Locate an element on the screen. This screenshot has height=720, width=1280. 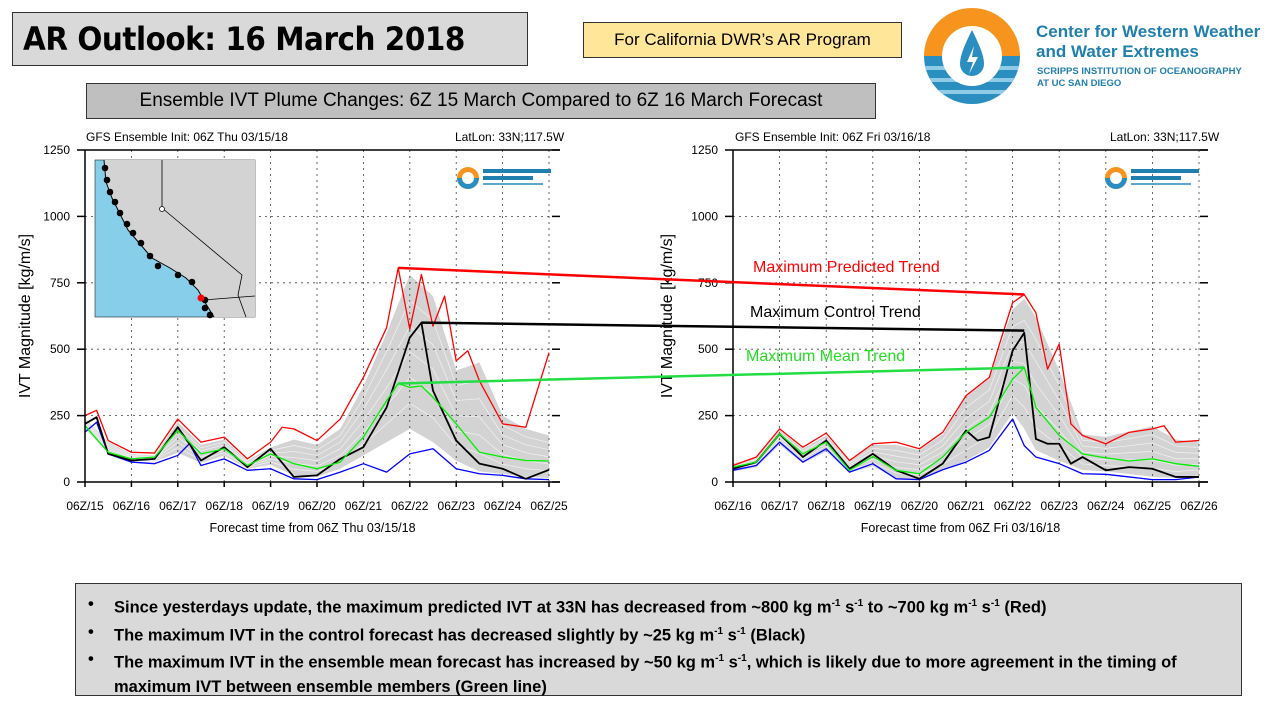
x-tick-label: 06Z/22 is located at coordinates (410, 506).